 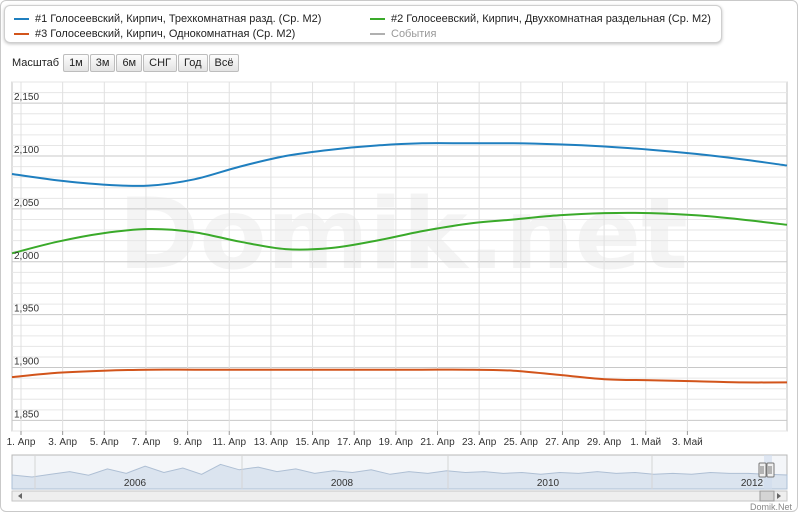 What do you see at coordinates (479, 442) in the screenshot?
I see `x-tick-label: 23. Апр` at bounding box center [479, 442].